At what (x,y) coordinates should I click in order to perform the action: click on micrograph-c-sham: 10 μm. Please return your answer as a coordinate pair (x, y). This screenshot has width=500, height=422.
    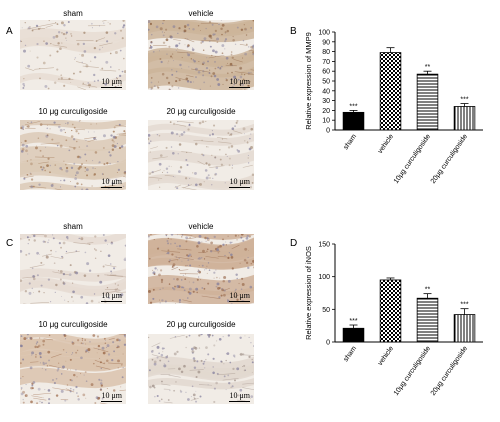
    Looking at the image, I should click on (73, 269).